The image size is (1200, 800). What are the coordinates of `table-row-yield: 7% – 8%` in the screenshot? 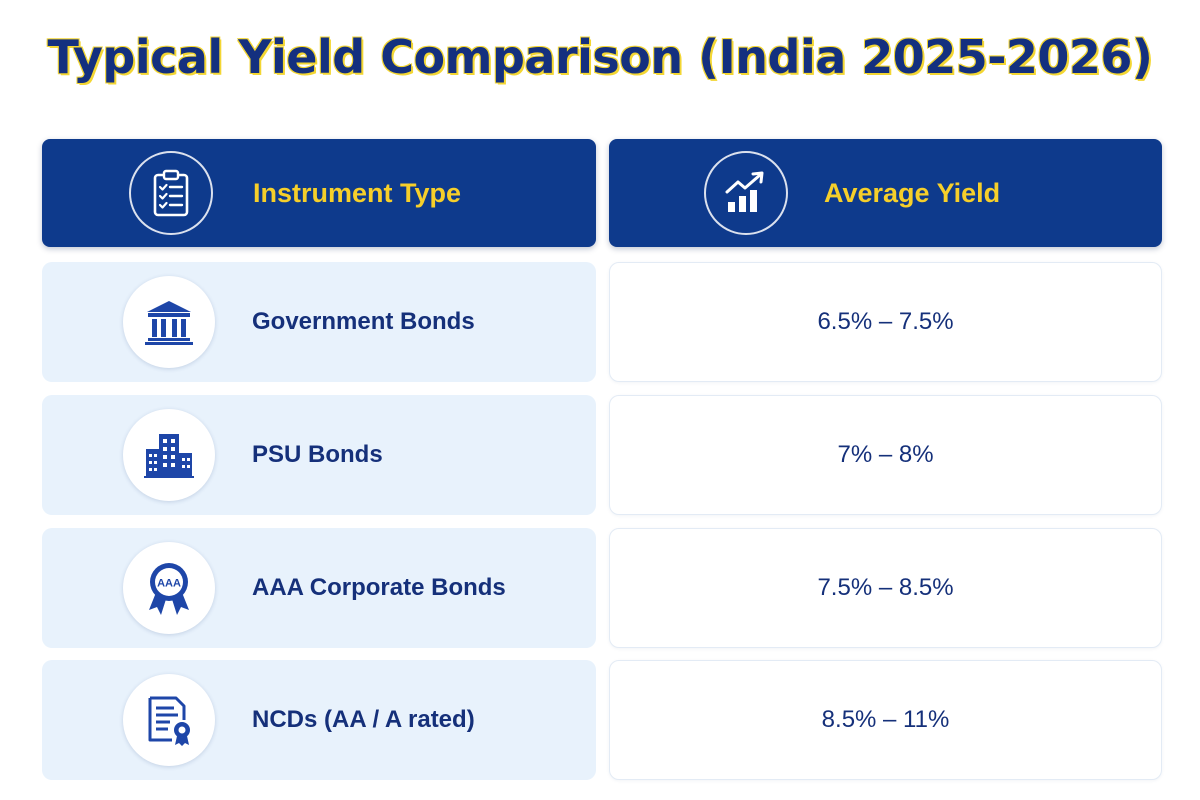 It's located at (885, 455).